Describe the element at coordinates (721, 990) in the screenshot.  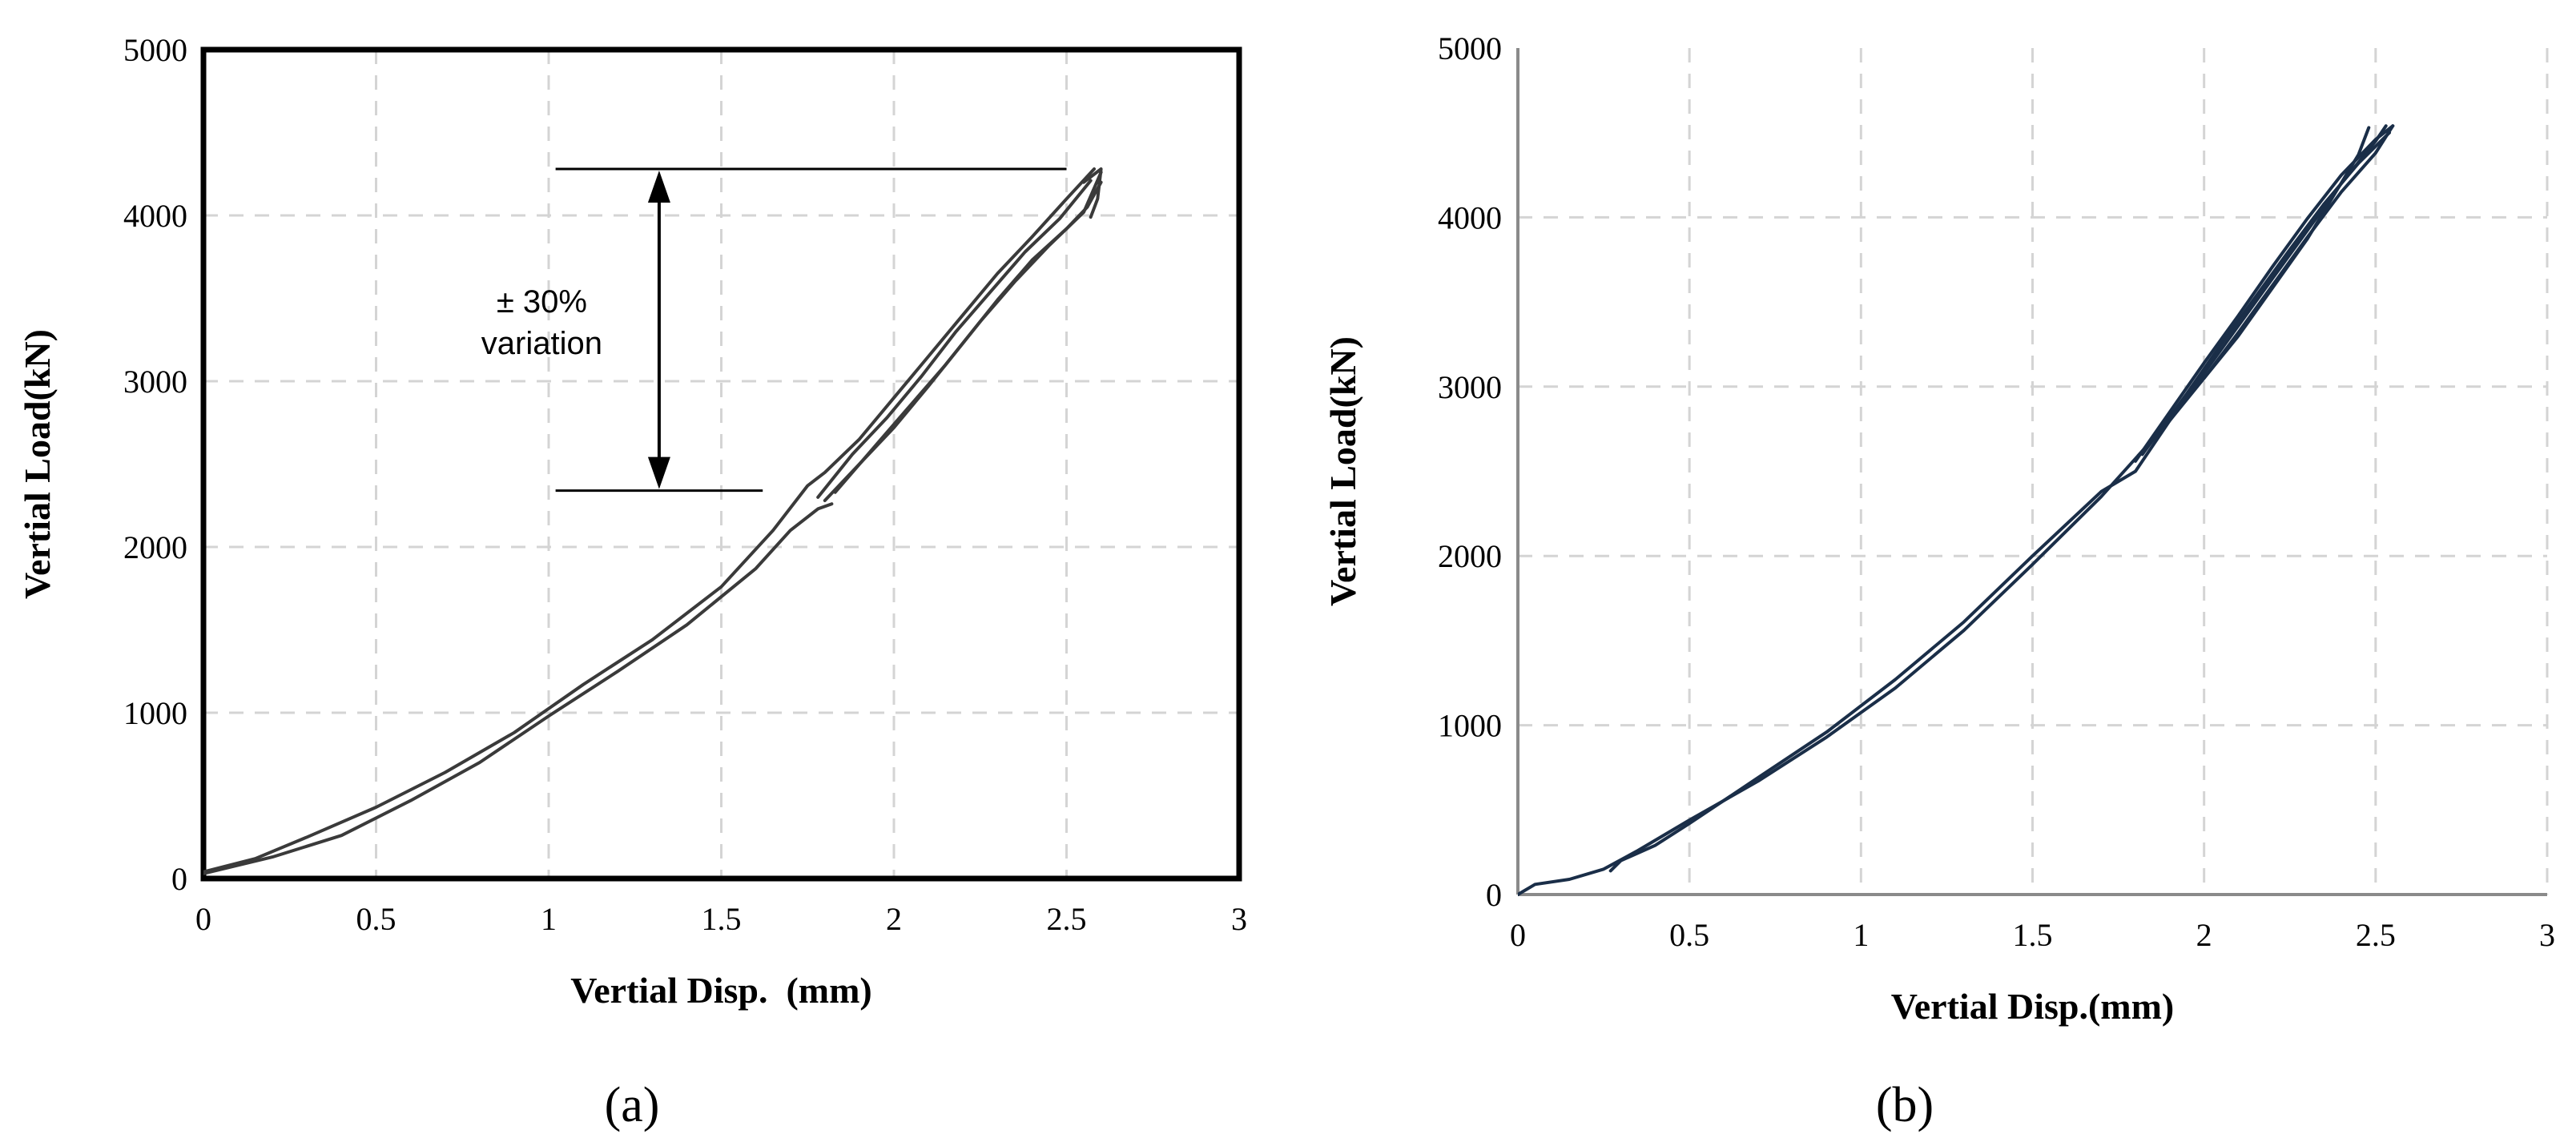
I see `x-axis-title: Vertial Disp. (mm)` at that location.